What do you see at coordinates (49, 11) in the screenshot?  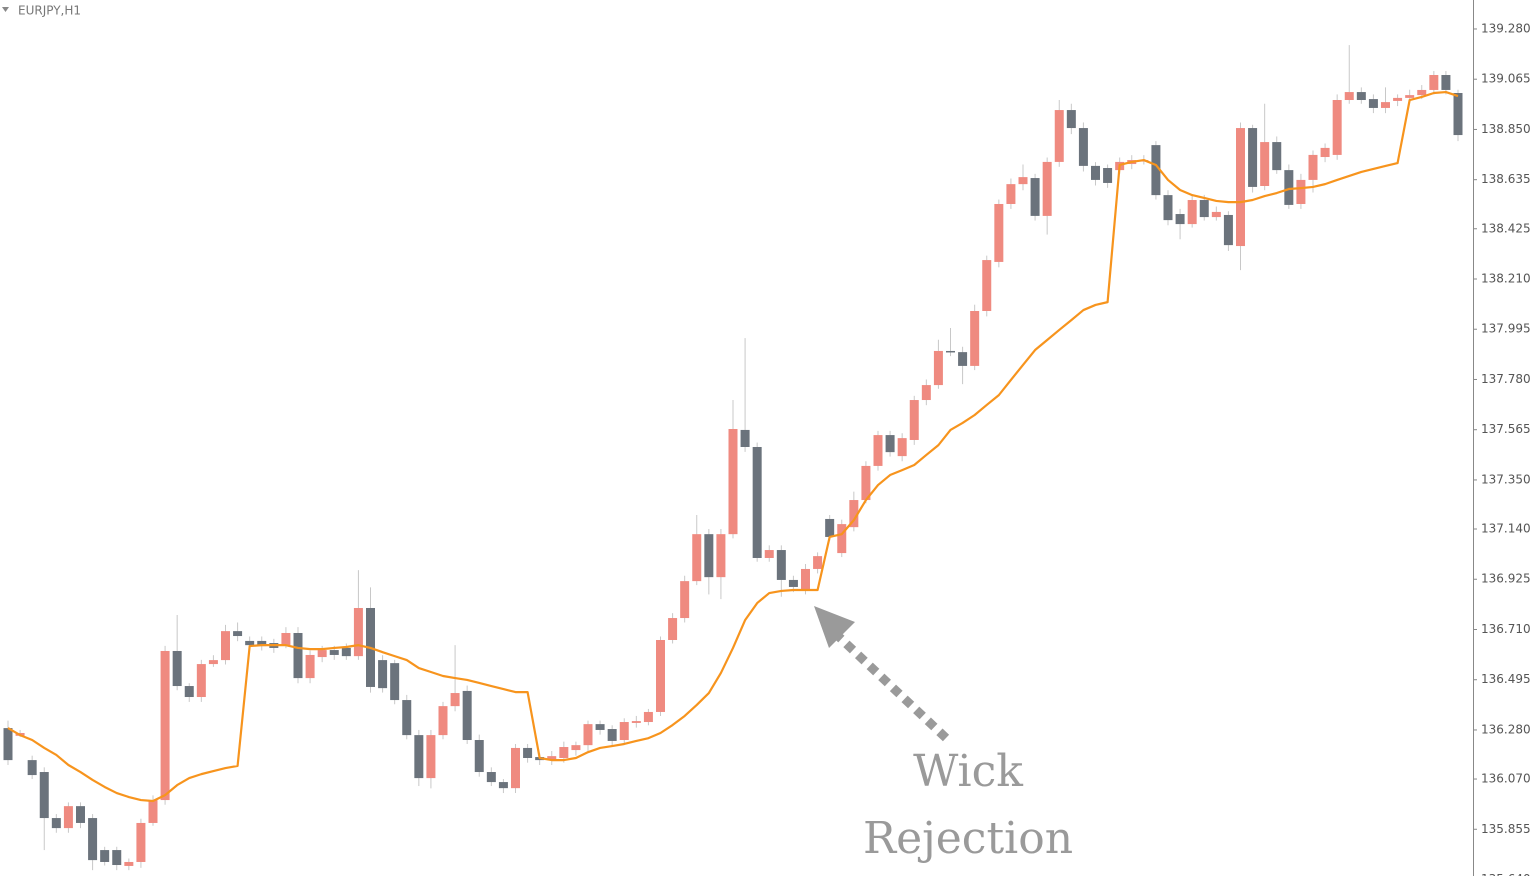 I see `chart-title: EURJPY,H1` at bounding box center [49, 11].